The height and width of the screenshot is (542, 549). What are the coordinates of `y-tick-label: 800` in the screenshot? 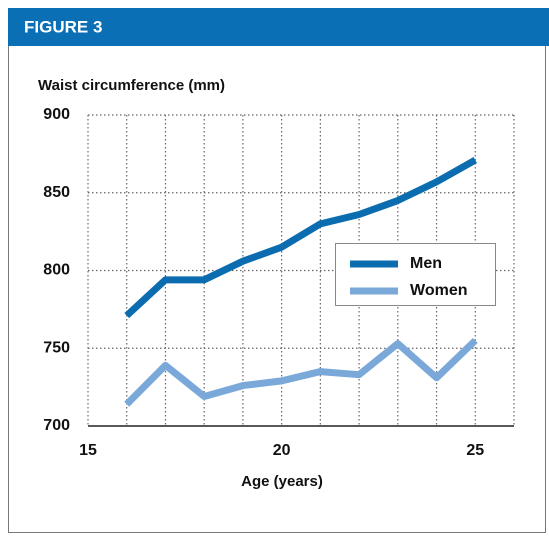 It's located at (56, 270).